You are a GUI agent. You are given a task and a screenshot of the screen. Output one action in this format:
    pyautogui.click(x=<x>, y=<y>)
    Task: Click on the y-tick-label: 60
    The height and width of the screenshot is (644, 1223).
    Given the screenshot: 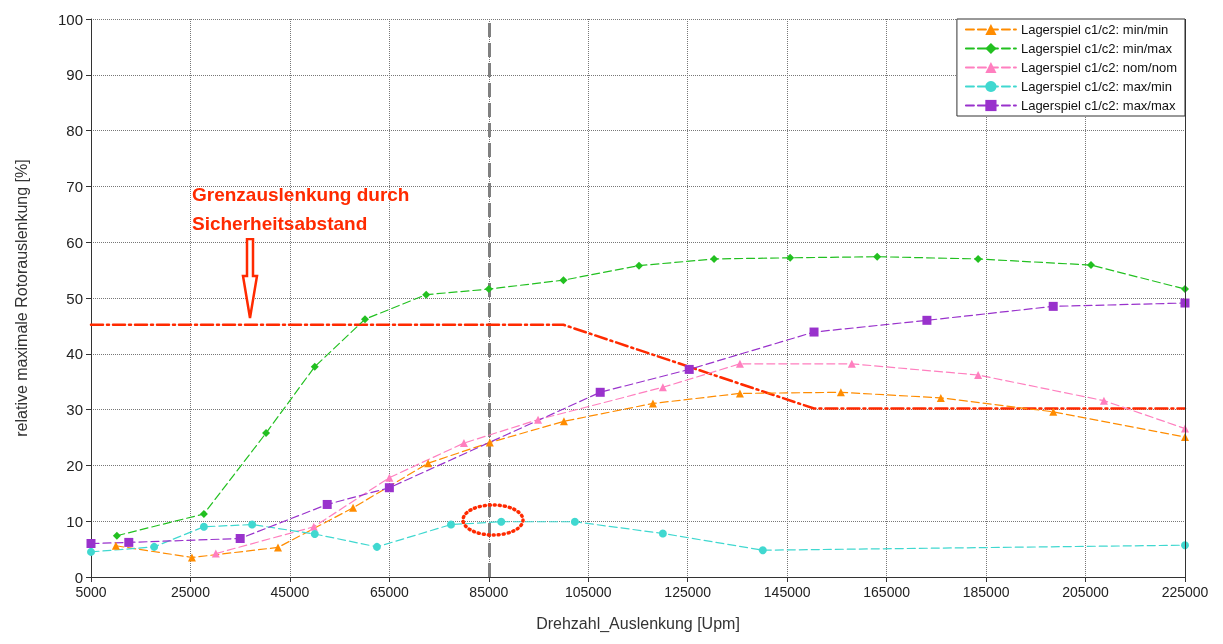 What is the action you would take?
    pyautogui.click(x=74, y=242)
    